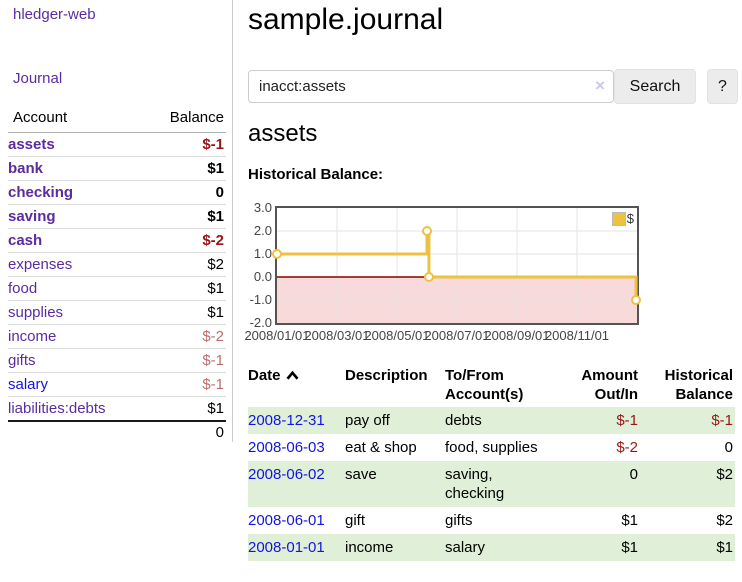  What do you see at coordinates (633, 474) in the screenshot?
I see `transaction-amount: 0` at bounding box center [633, 474].